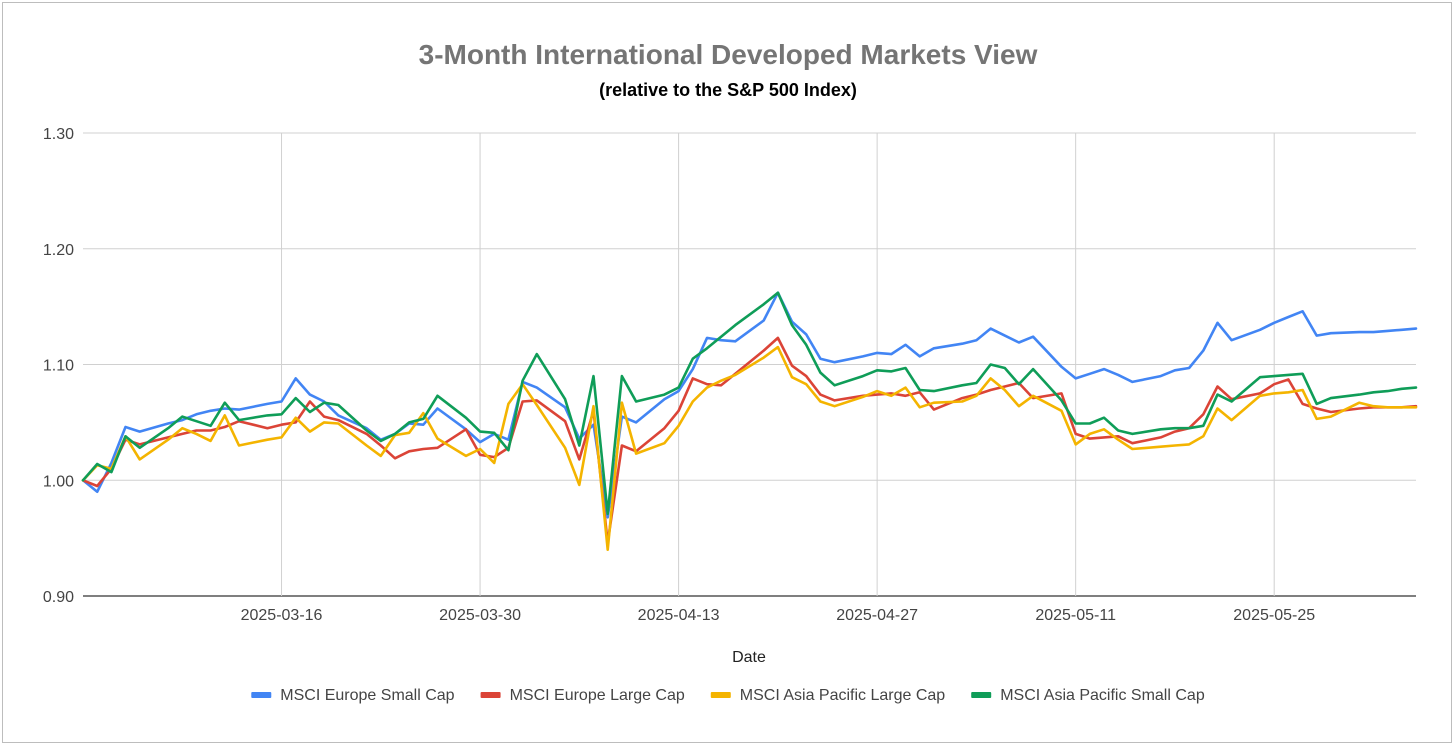 This screenshot has height=747, width=1456. I want to click on y-axis-ticks: 0.90 1.00 1.10 1.20 1.30, so click(58, 366).